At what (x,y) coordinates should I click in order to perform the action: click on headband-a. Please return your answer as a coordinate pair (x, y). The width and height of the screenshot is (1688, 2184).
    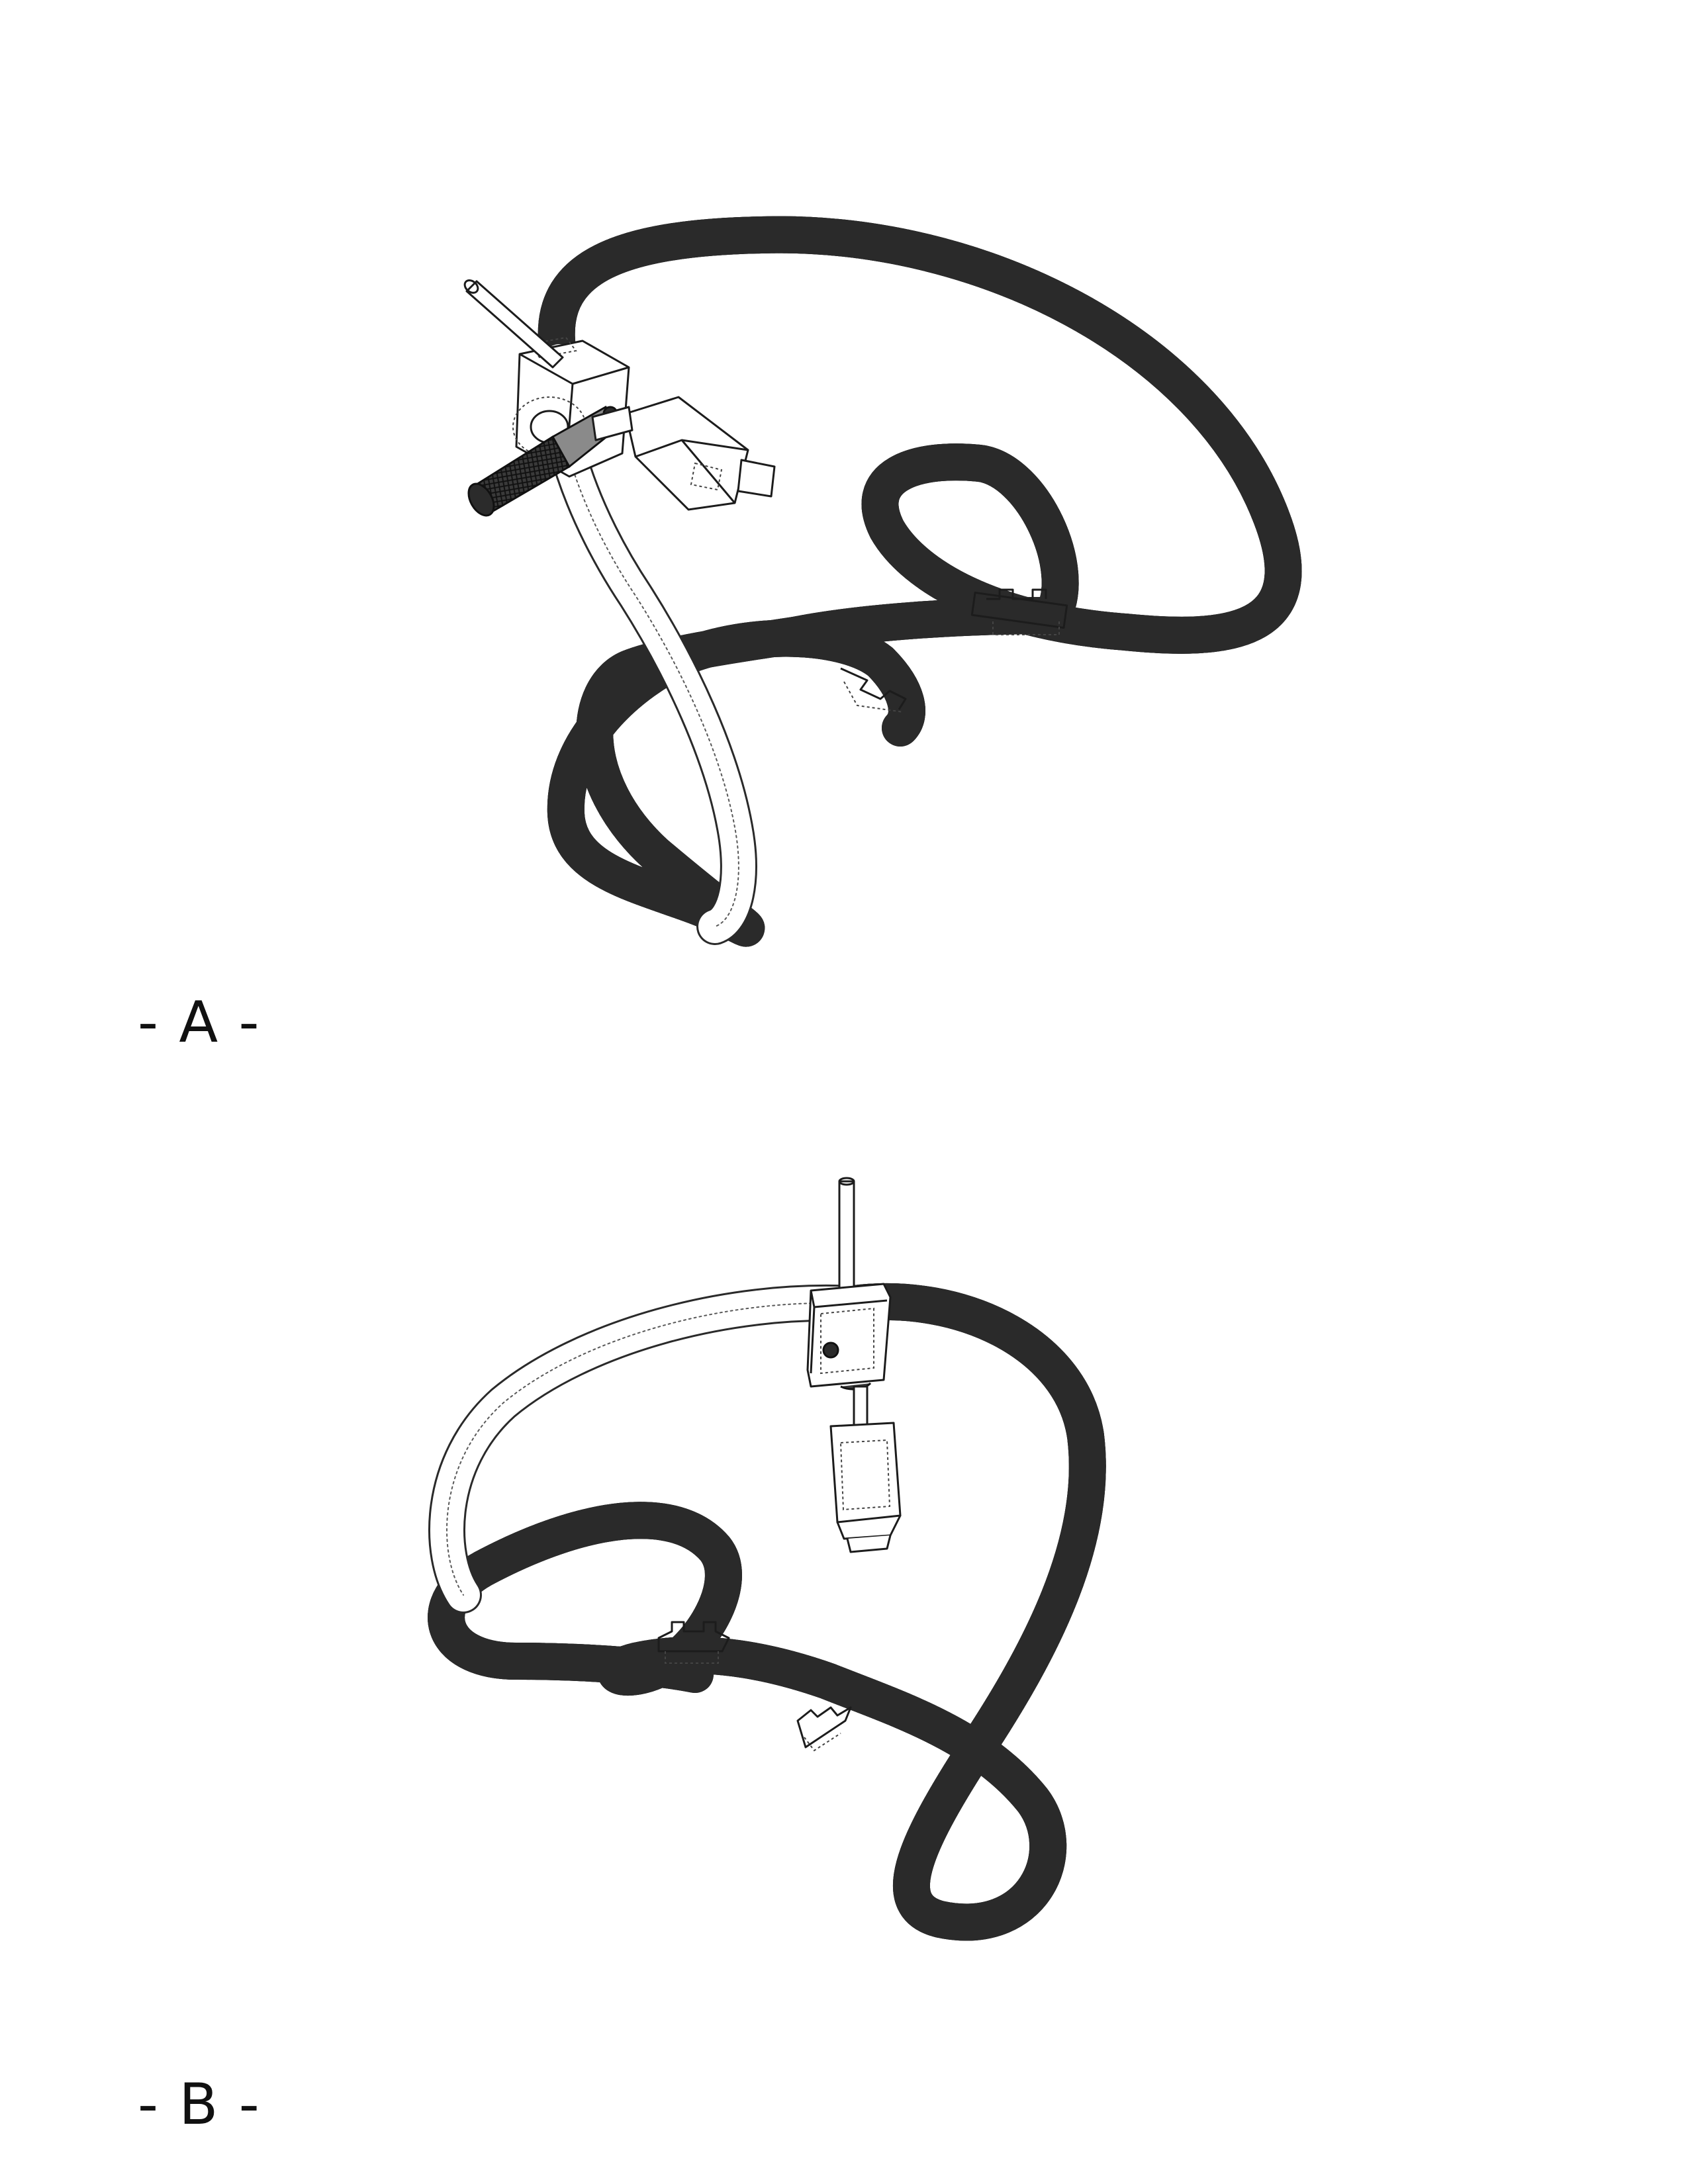
    Looking at the image, I should click on (920, 582).